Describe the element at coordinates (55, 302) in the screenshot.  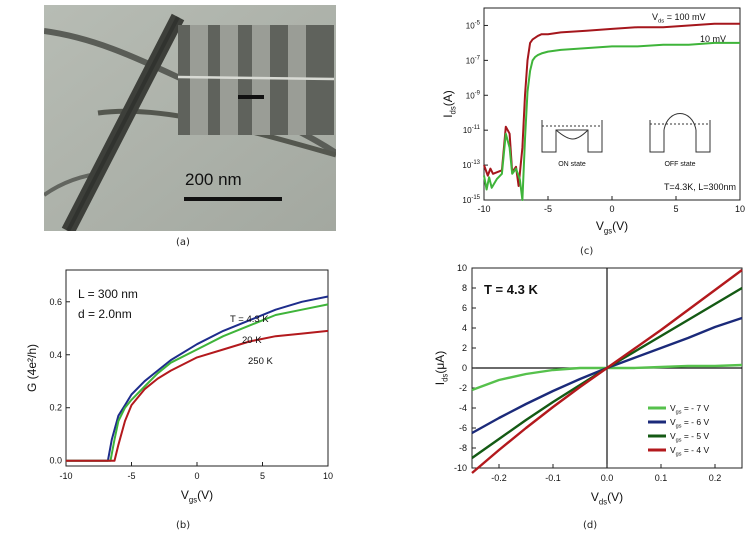
I see `y-tick-label: 0.6` at that location.